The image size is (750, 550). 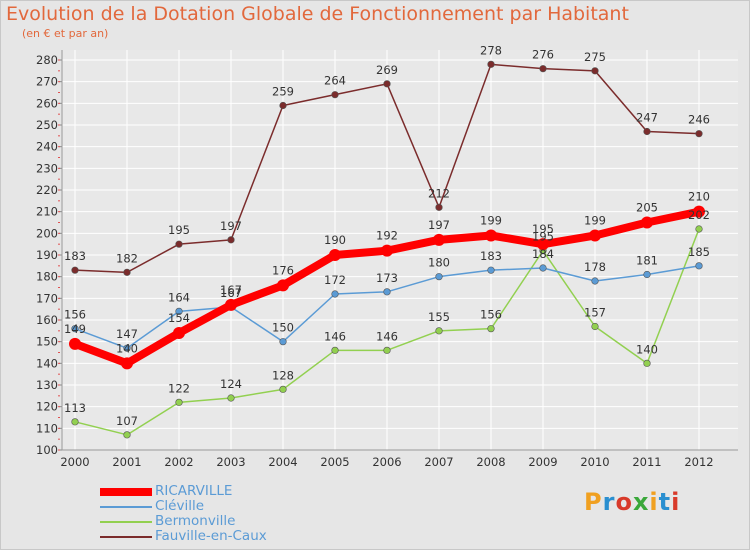 What do you see at coordinates (47, 212) in the screenshot?
I see `y-tick-label: 210` at bounding box center [47, 212].